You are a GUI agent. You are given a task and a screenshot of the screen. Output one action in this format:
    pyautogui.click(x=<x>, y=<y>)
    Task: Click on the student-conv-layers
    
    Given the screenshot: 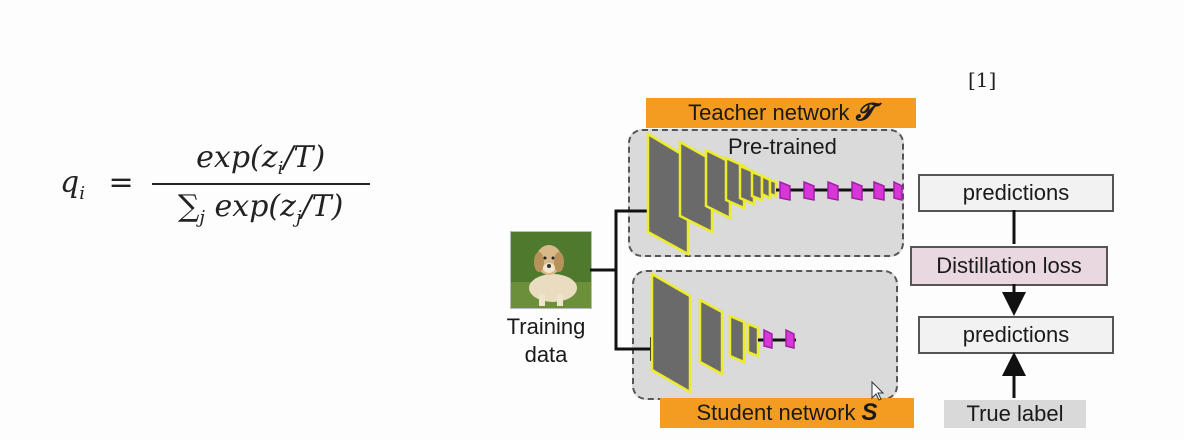 What is the action you would take?
    pyautogui.click(x=705, y=333)
    